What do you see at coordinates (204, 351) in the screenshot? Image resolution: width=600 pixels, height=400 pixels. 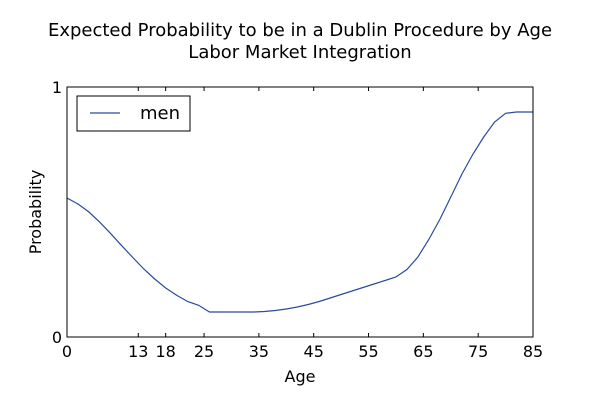 I see `x-tick-label: 25` at bounding box center [204, 351].